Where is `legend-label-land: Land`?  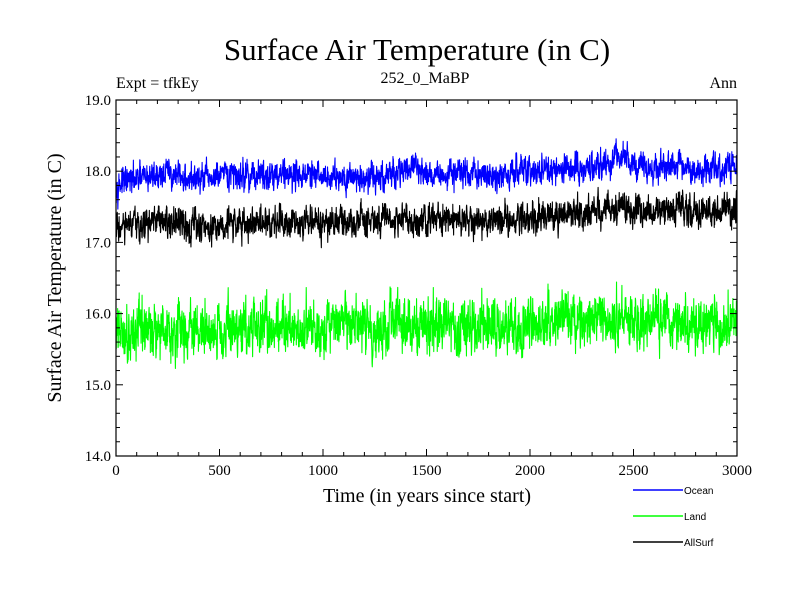 legend-label-land: Land is located at coordinates (695, 517).